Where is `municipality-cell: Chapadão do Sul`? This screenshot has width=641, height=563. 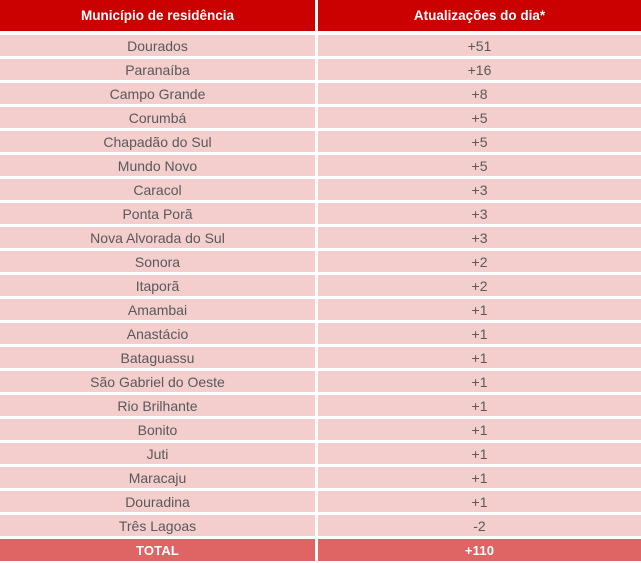
municipality-cell: Chapadão do Sul is located at coordinates (157, 141).